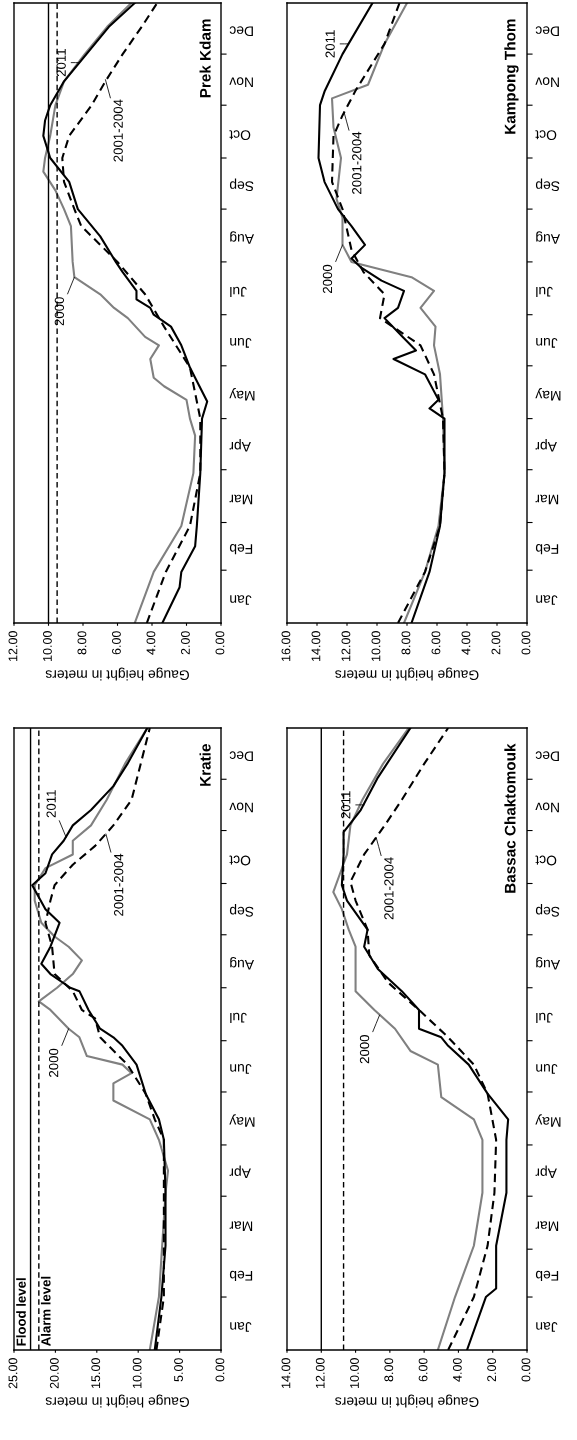 This screenshot has width=577, height=1440. What do you see at coordinates (96, 1373) in the screenshot?
I see `x-tick-label: 15.00` at bounding box center [96, 1373].